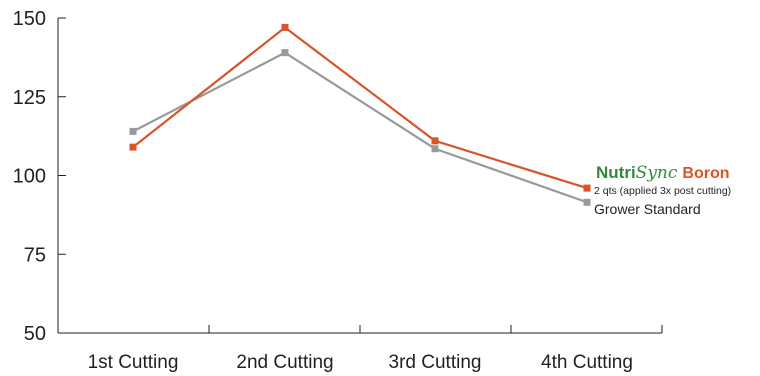 The height and width of the screenshot is (376, 760). What do you see at coordinates (35, 255) in the screenshot?
I see `y-tick-label: 75` at bounding box center [35, 255].